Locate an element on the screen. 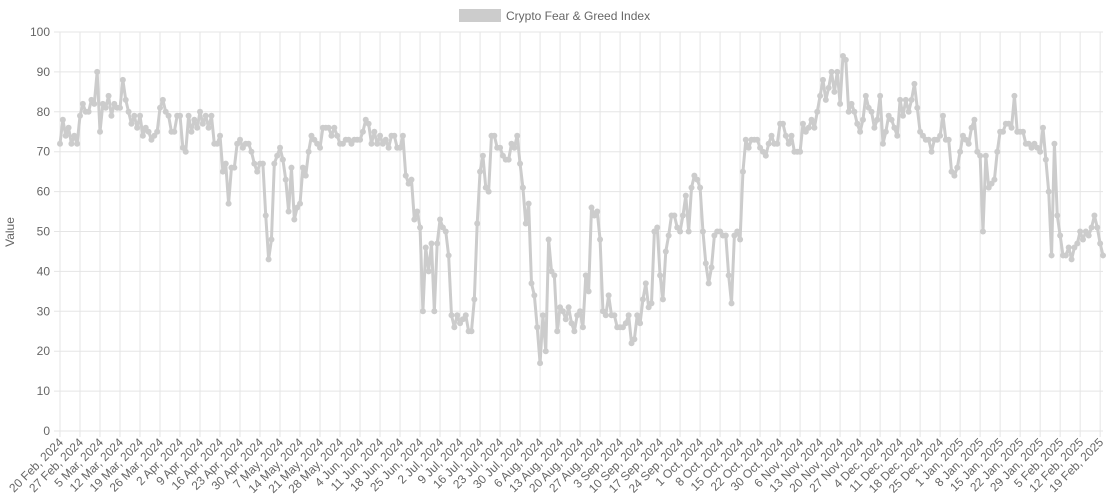 This screenshot has width=1112, height=502. y-tick-label: 80 is located at coordinates (44, 112).